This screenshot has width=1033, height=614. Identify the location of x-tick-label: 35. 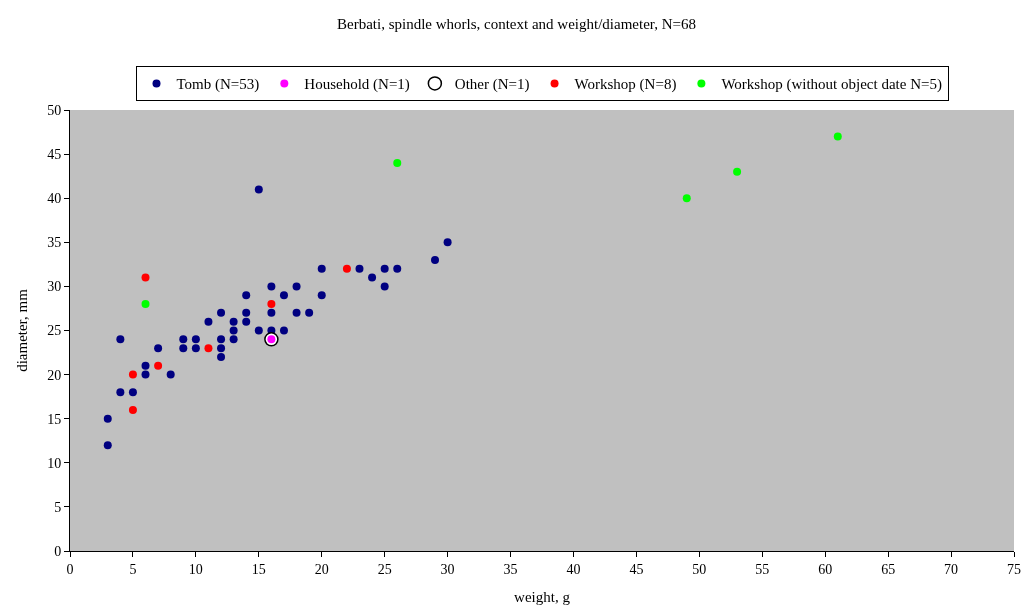
(510, 569).